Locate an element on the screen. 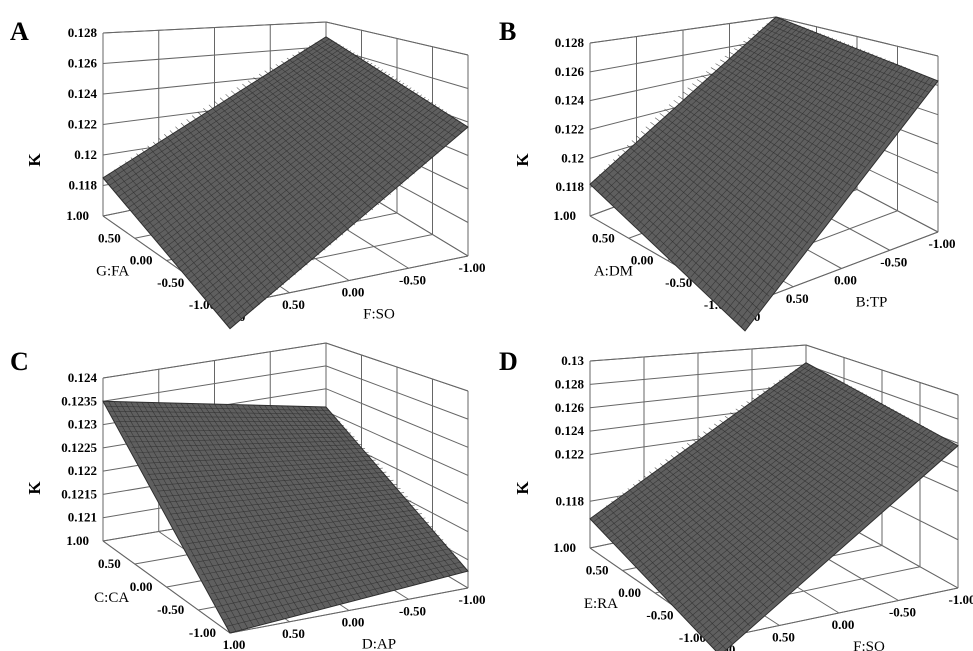  x-tick-label: -0.50 is located at coordinates (893, 261).